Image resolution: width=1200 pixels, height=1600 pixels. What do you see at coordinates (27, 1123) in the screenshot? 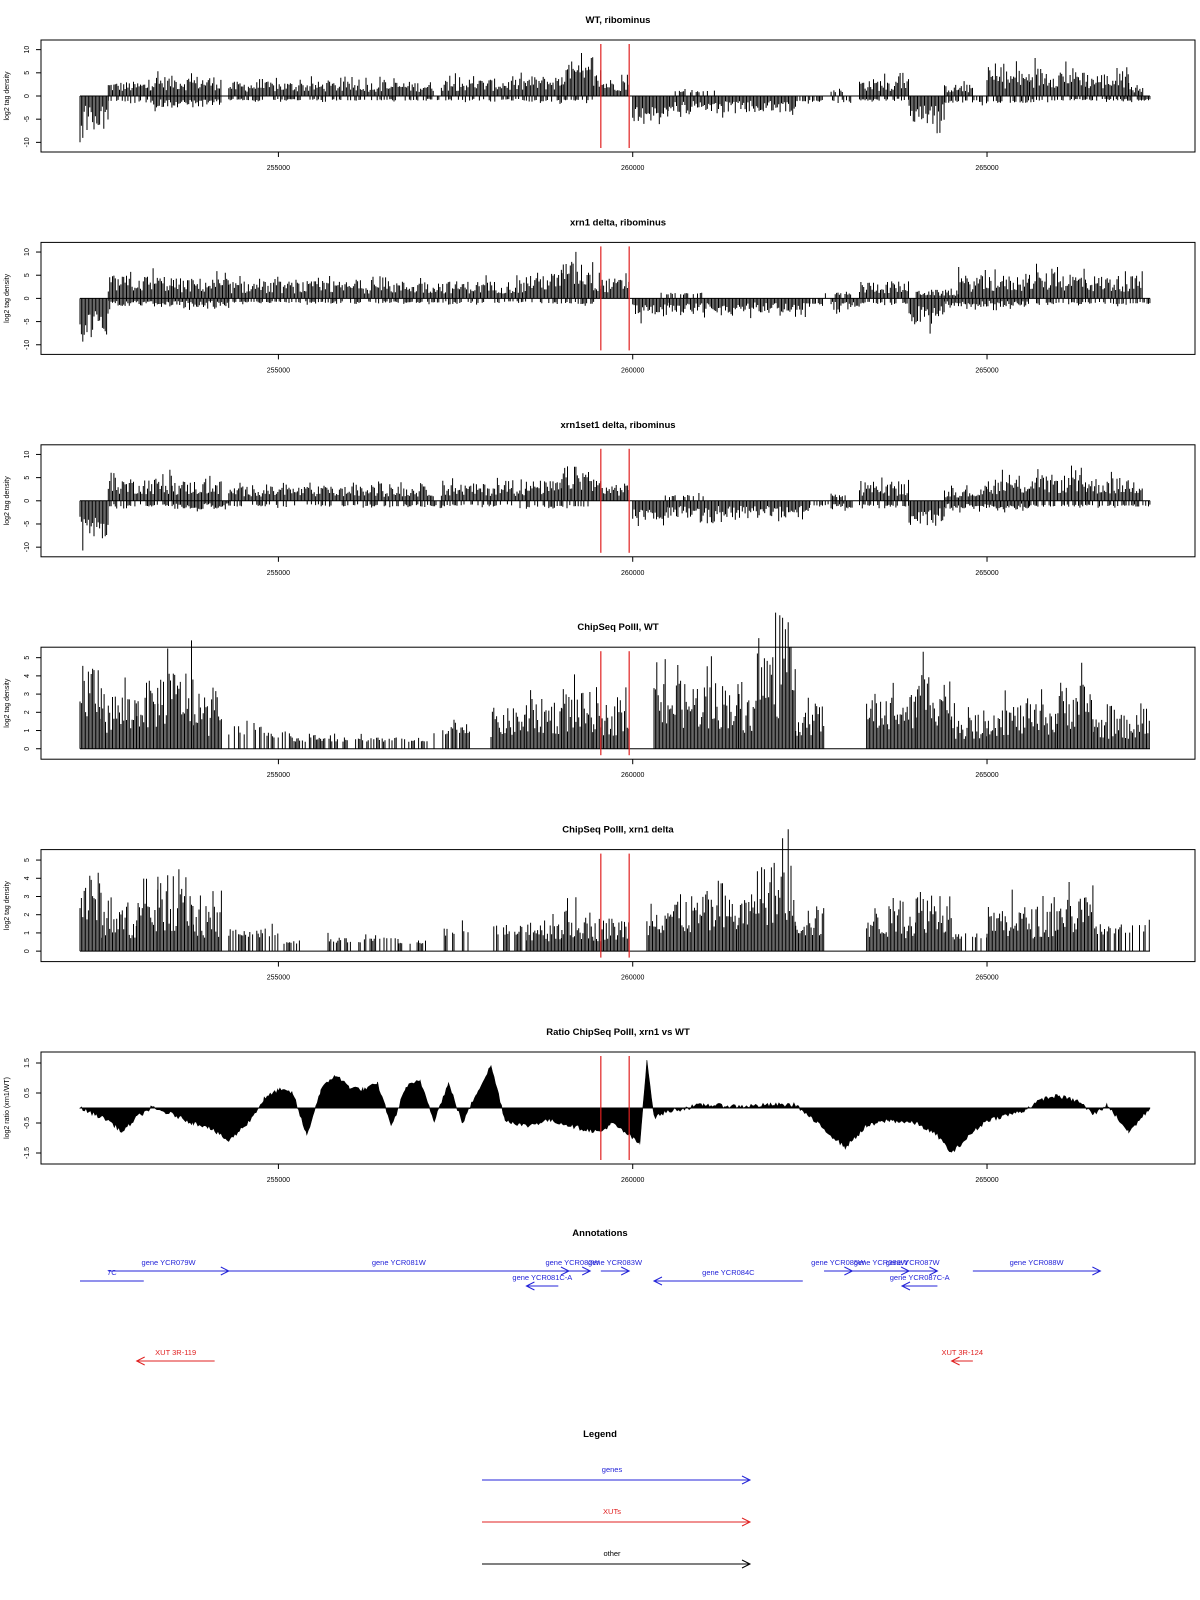
I see `y-tick-label: -0.5` at bounding box center [27, 1123].